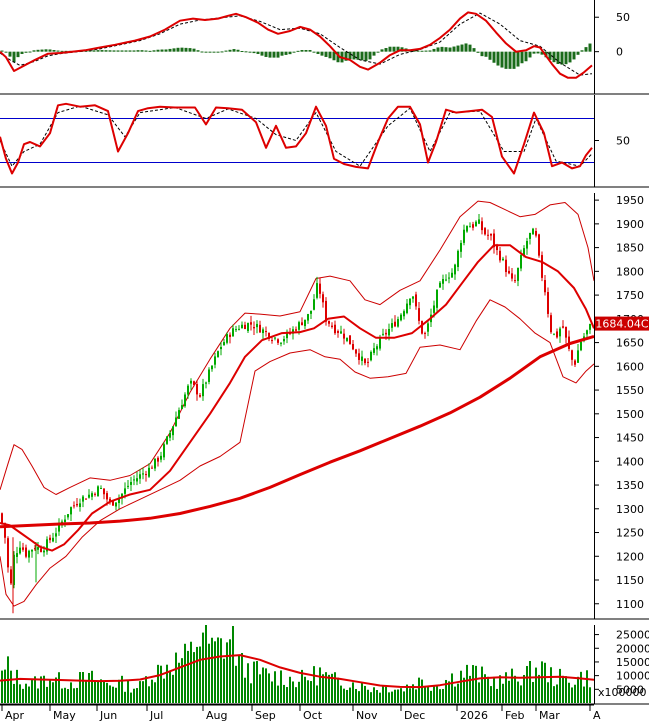 The width and height of the screenshot is (649, 722). Describe the element at coordinates (632, 676) in the screenshot. I see `volume-y-tick-label: 10000` at that location.